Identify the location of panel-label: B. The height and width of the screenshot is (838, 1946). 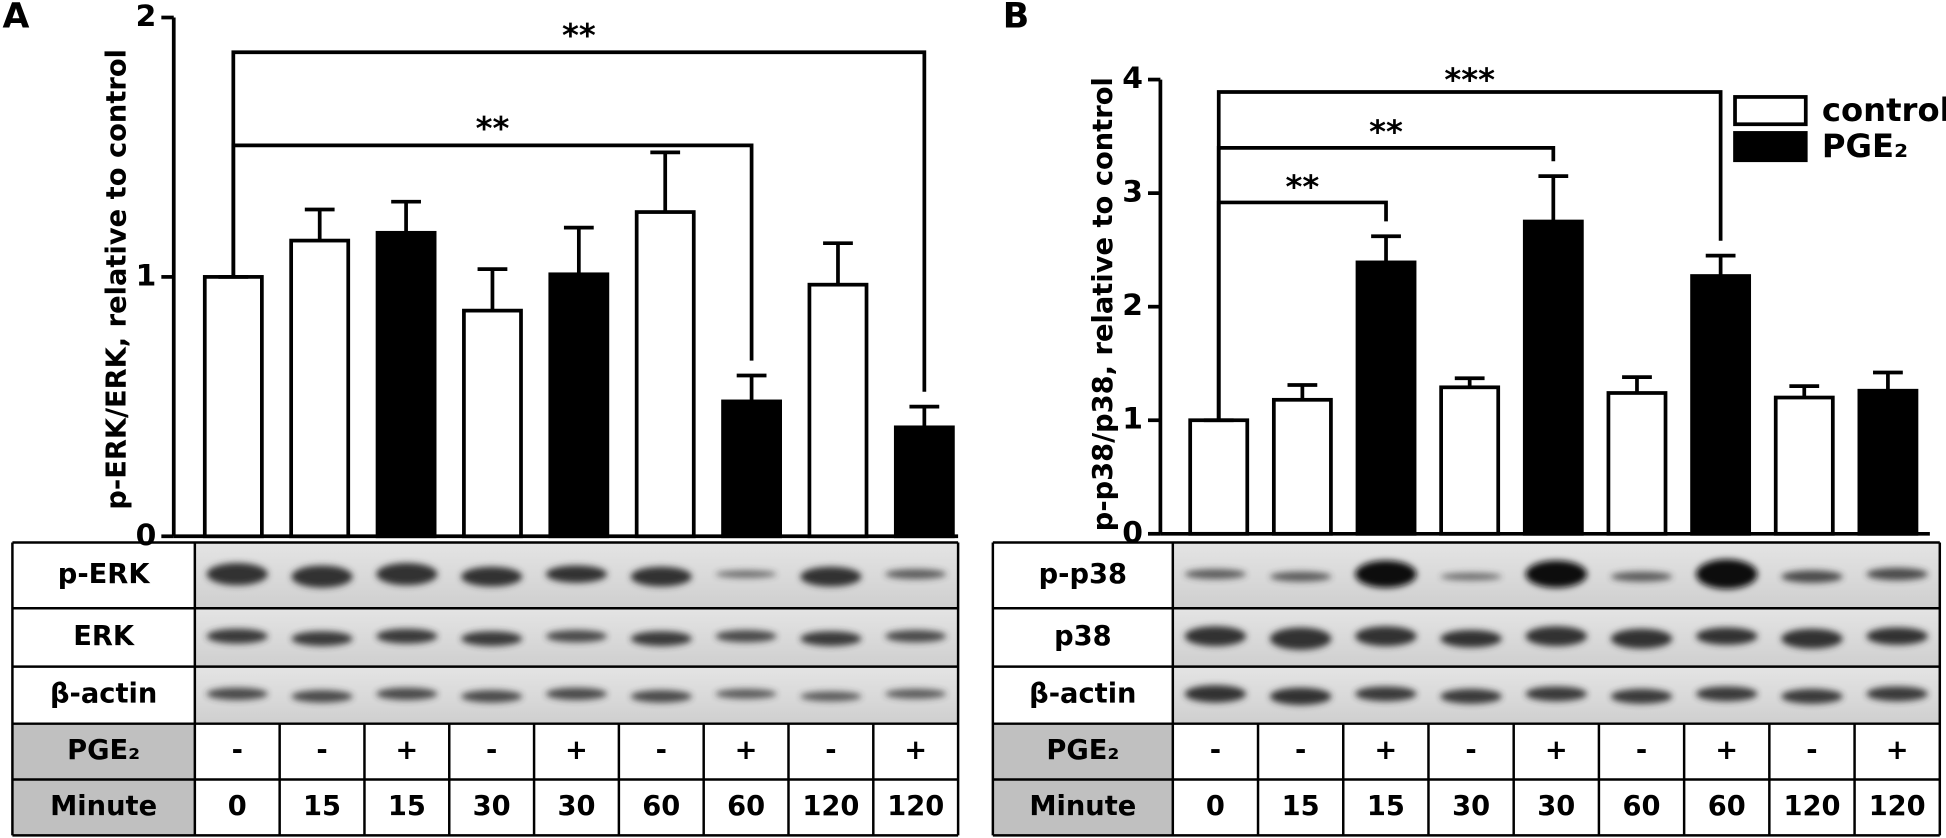
(1016, 18).